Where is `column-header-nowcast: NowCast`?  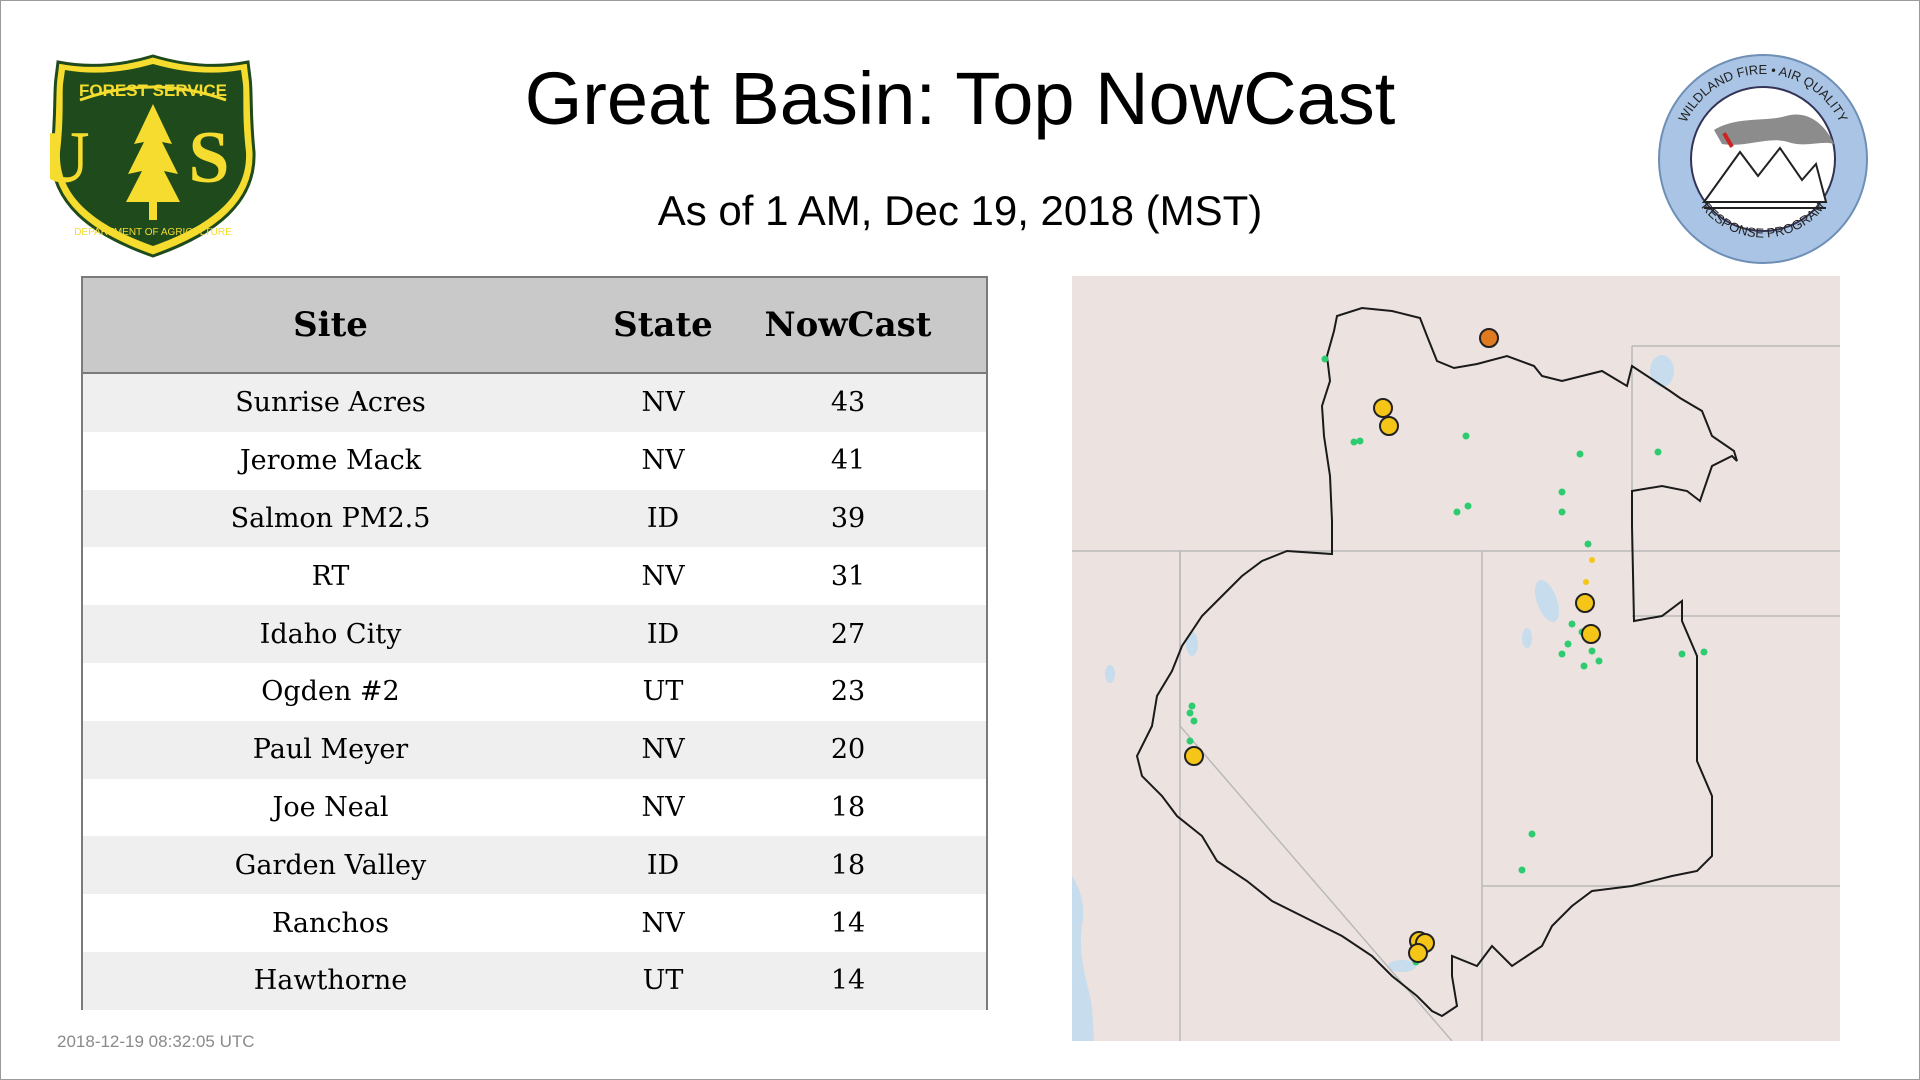
column-header-nowcast: NowCast is located at coordinates (848, 325).